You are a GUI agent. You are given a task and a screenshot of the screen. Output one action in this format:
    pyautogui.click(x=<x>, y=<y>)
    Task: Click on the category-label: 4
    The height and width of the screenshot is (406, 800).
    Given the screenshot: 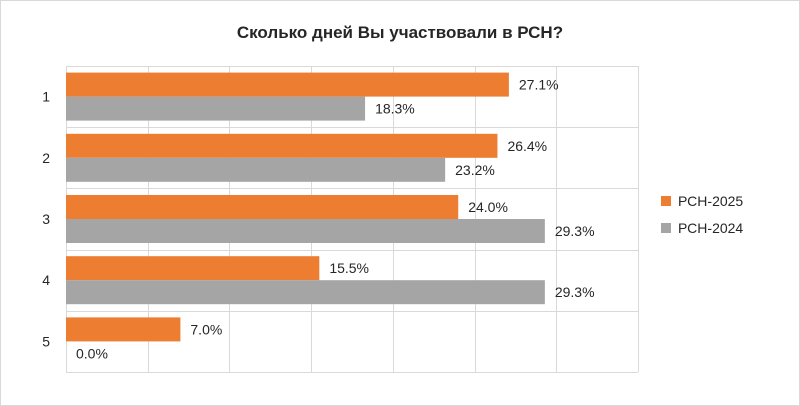 What is the action you would take?
    pyautogui.click(x=46, y=280)
    